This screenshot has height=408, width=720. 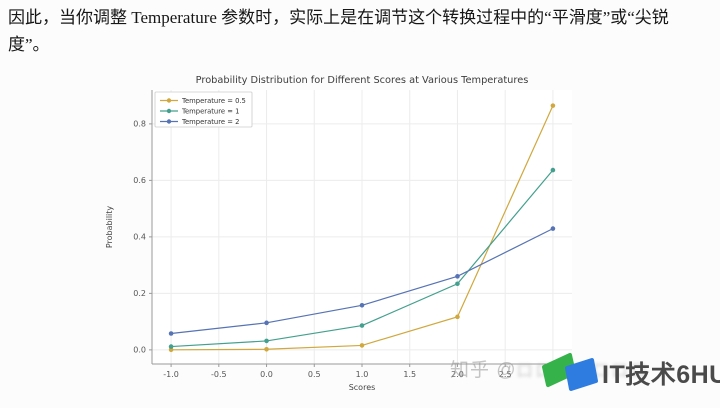 I want to click on x-tick-label: 2.5, so click(x=505, y=374).